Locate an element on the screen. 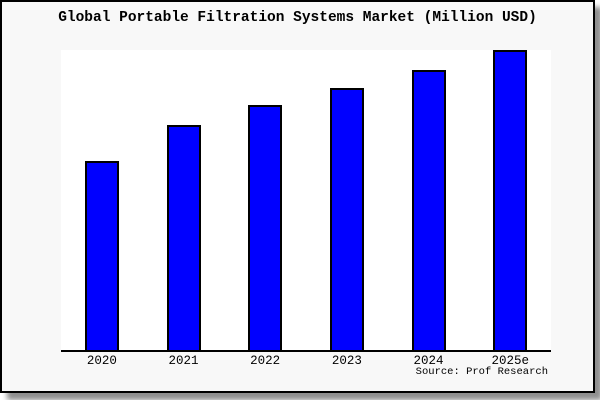  x-axis-labels: 2020 2021 2022 2023 2024 2025e is located at coordinates (306, 361).